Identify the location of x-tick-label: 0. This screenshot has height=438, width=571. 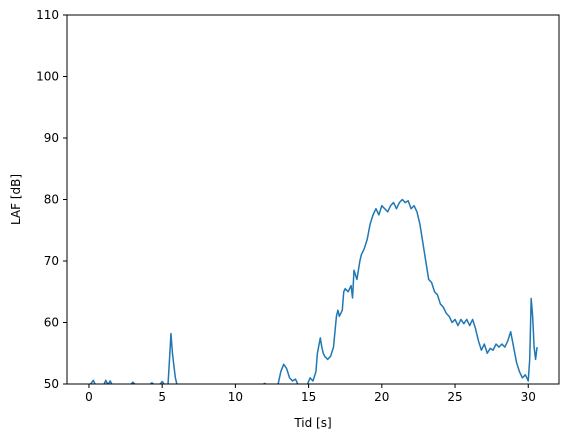
(89, 397).